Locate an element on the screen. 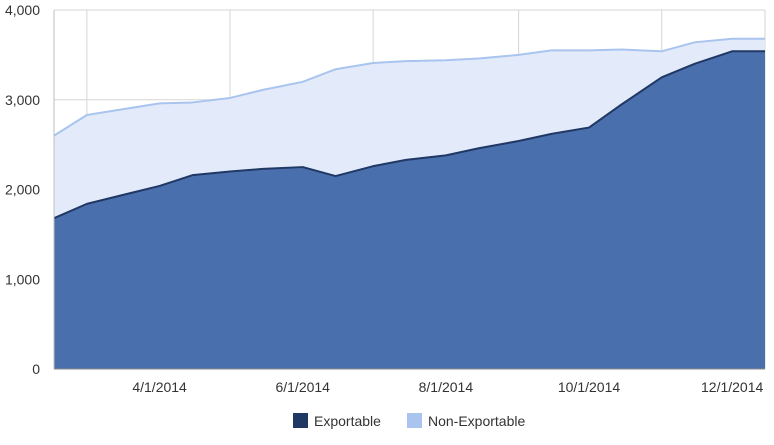 The width and height of the screenshot is (774, 445). legend-label: Exportable is located at coordinates (347, 421).